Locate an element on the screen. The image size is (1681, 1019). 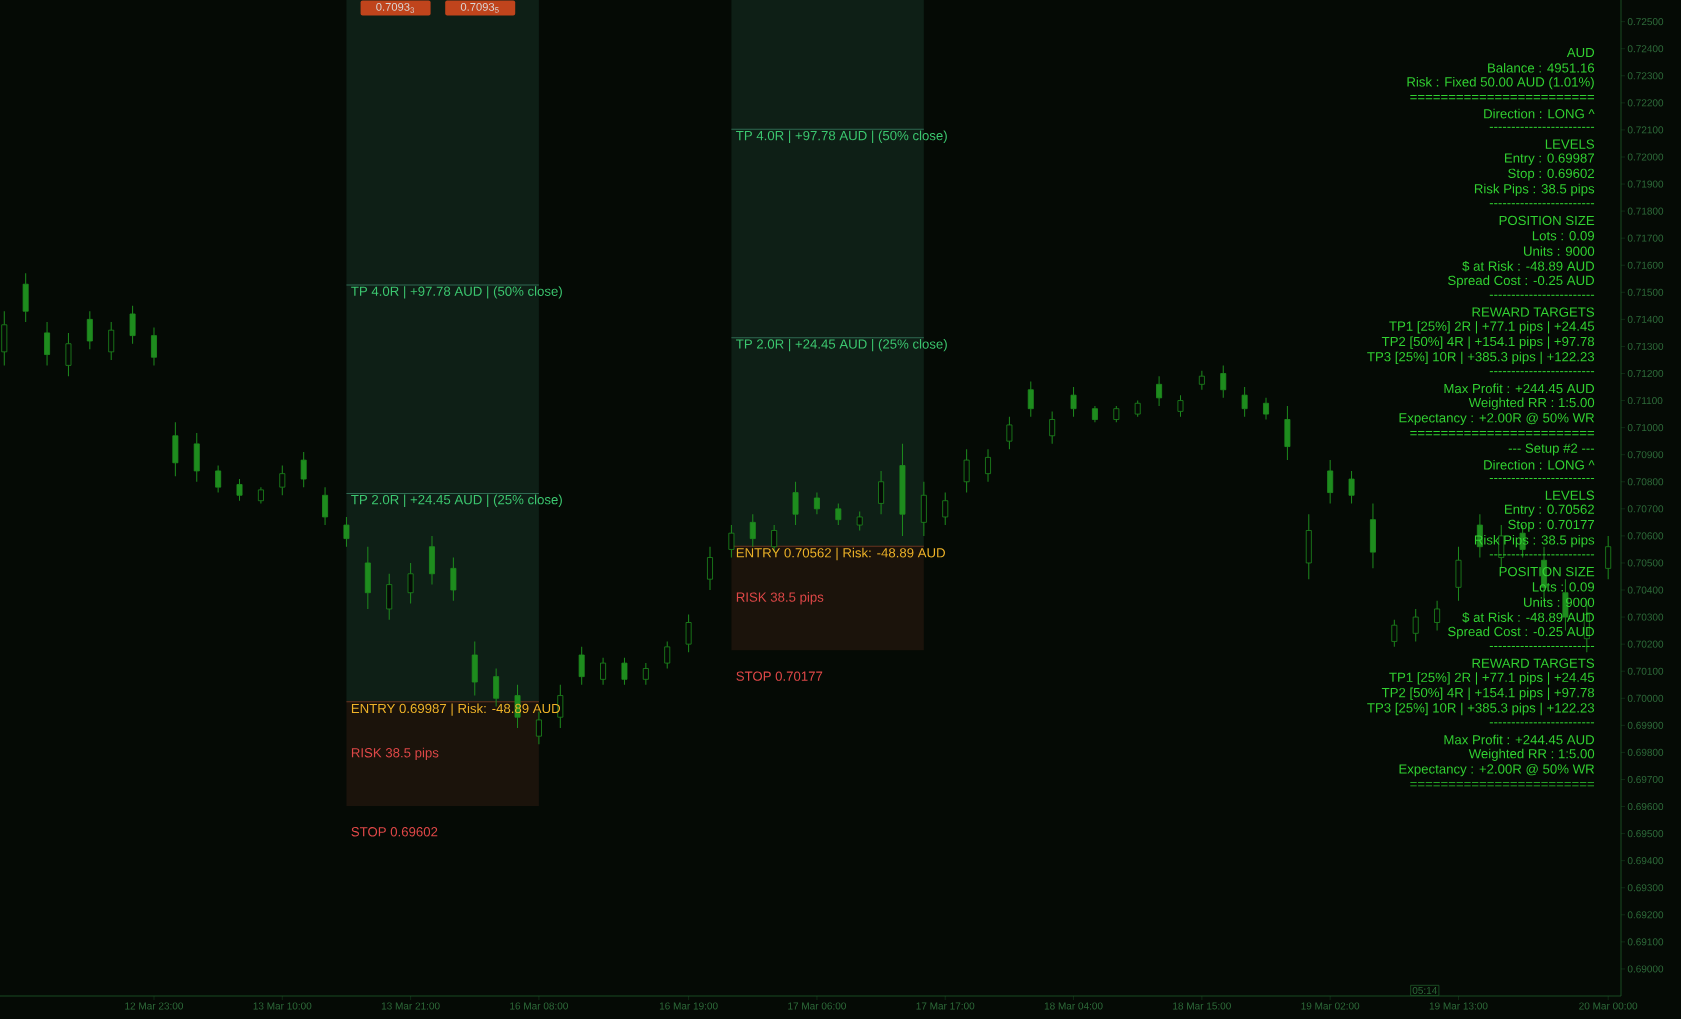
annotation: Units : 9000 is located at coordinates (1559, 251).